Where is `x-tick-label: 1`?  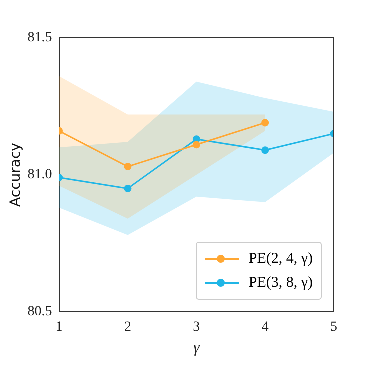 x-tick-label: 1 is located at coordinates (59, 328).